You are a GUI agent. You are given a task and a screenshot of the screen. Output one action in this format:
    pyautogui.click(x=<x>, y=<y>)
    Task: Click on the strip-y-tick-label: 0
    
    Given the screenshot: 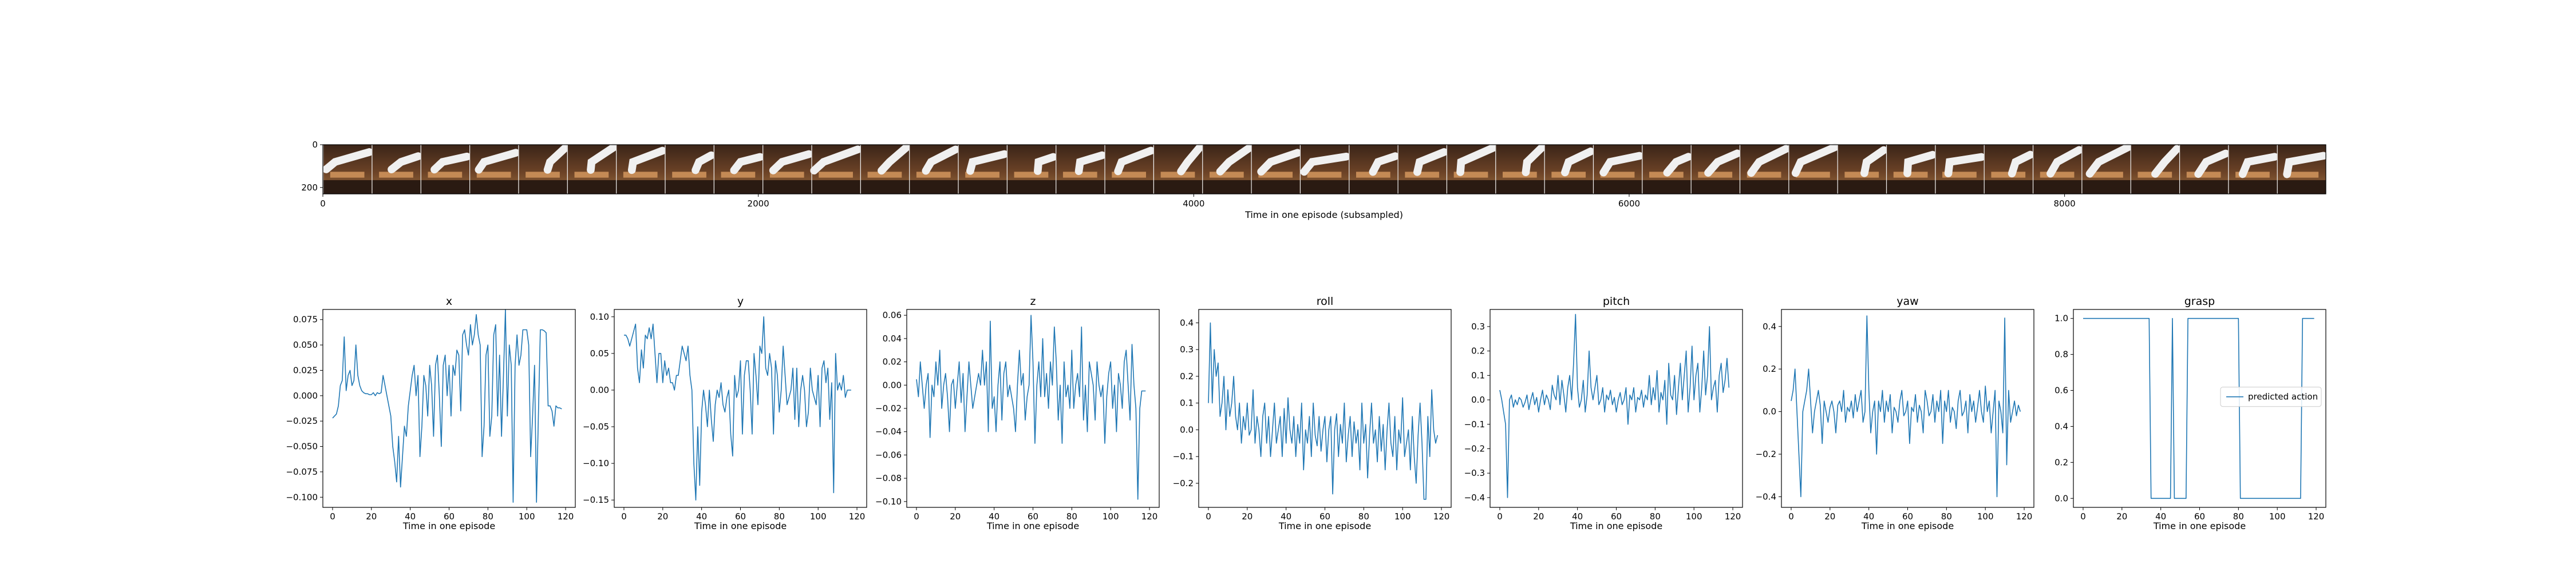 What is the action you would take?
    pyautogui.click(x=315, y=145)
    